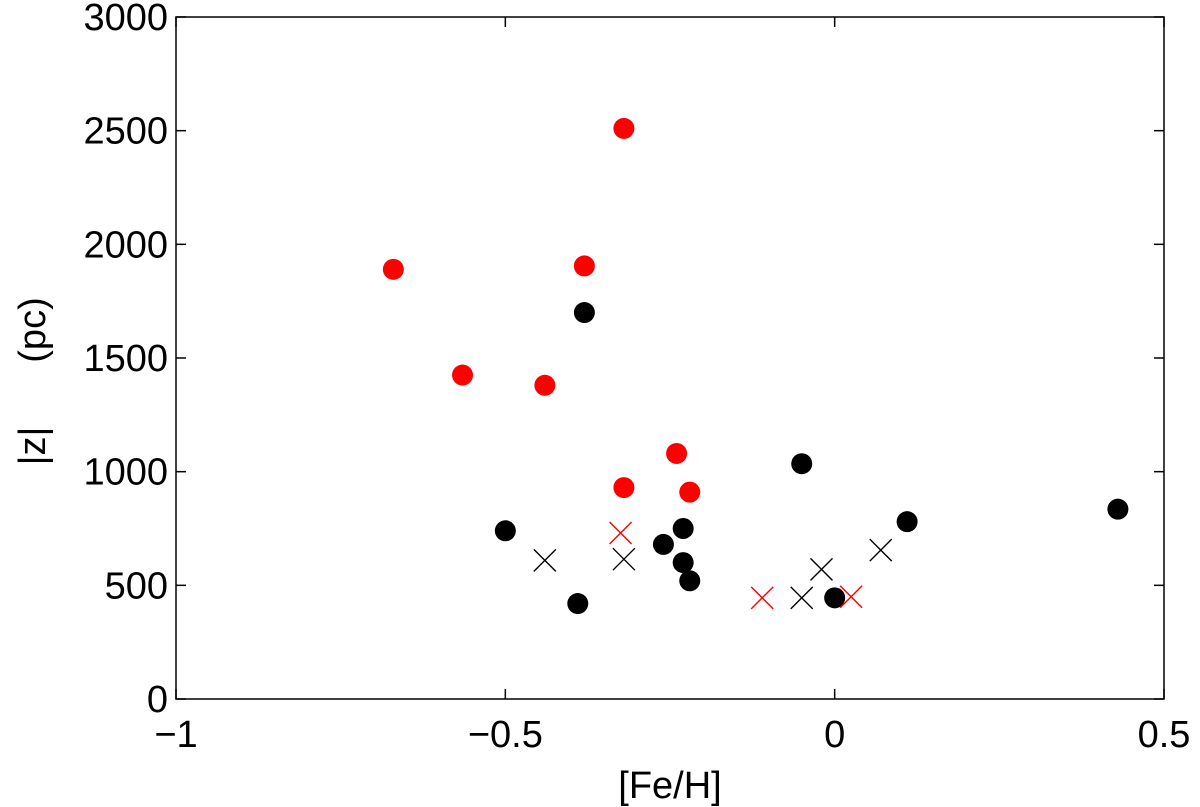 Image resolution: width=1200 pixels, height=807 pixels. I want to click on y-tick-label: 2500, so click(125, 132).